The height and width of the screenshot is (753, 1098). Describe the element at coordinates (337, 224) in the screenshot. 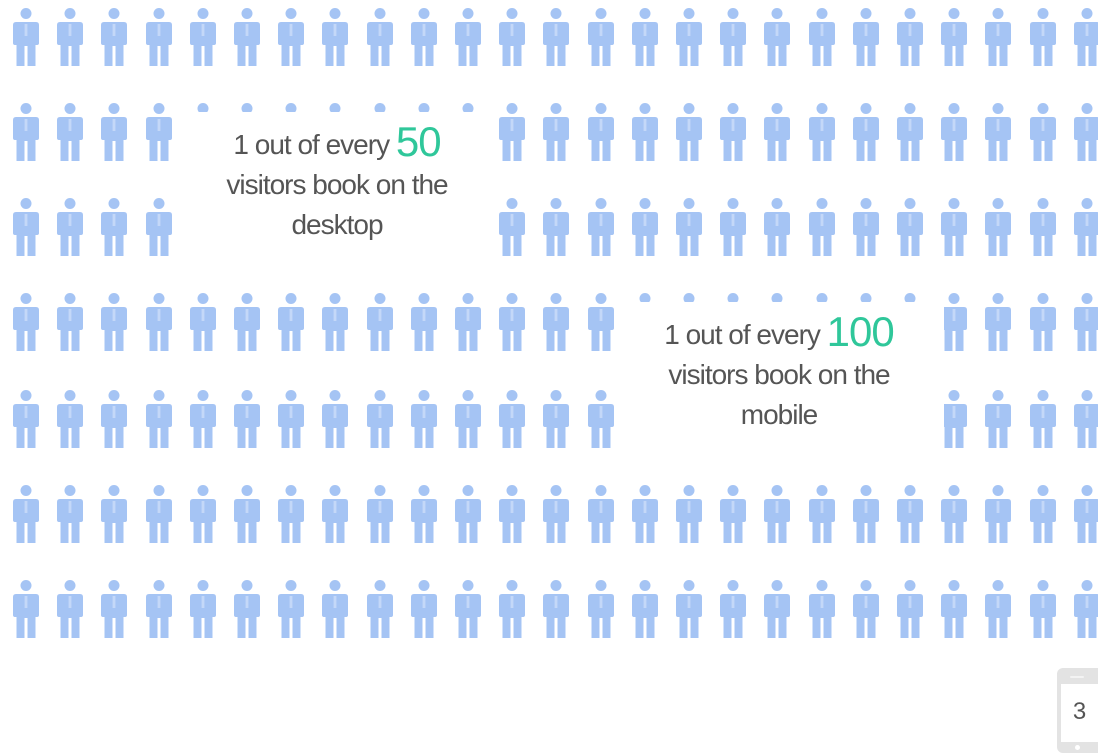

I see `desktop-callout-line-3: desktop` at that location.